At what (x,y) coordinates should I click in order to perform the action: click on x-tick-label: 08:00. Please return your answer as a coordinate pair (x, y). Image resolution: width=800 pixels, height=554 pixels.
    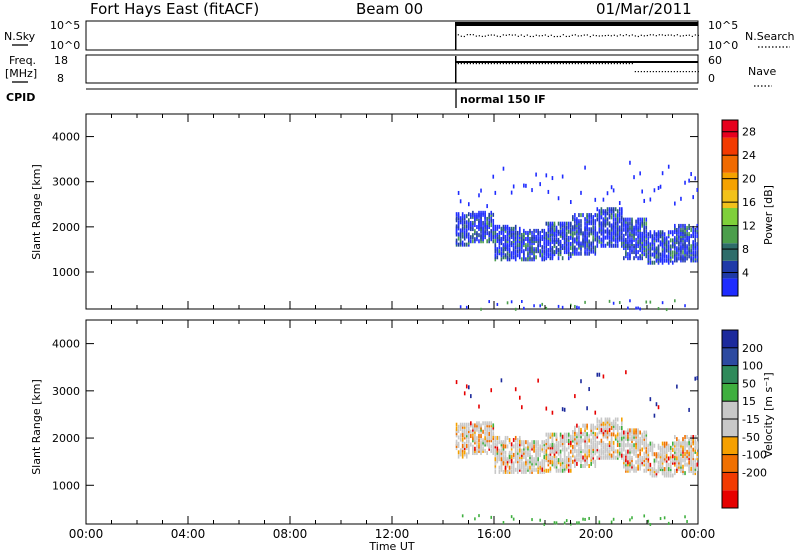
    Looking at the image, I should click on (290, 534).